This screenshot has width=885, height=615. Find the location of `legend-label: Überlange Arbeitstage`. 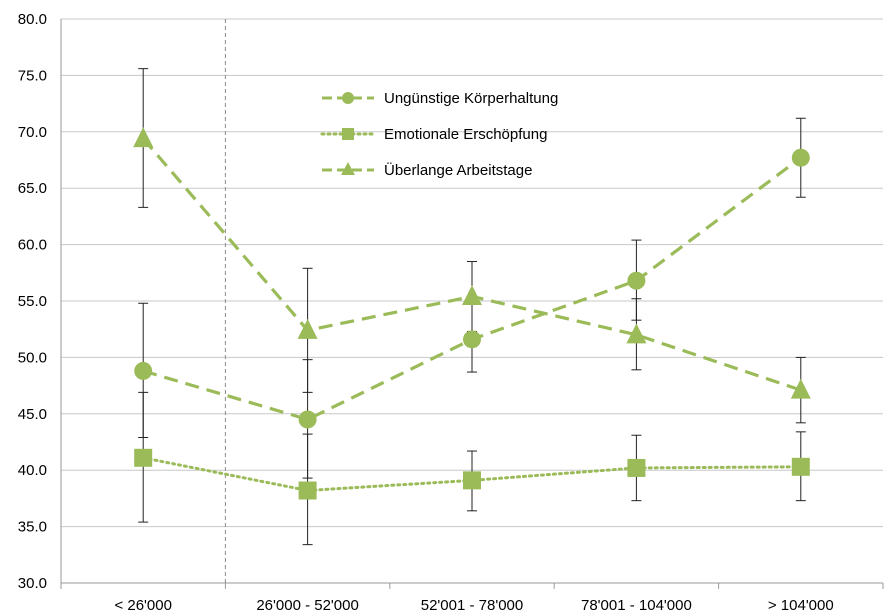

legend-label: Überlange Arbeitstage is located at coordinates (458, 170).